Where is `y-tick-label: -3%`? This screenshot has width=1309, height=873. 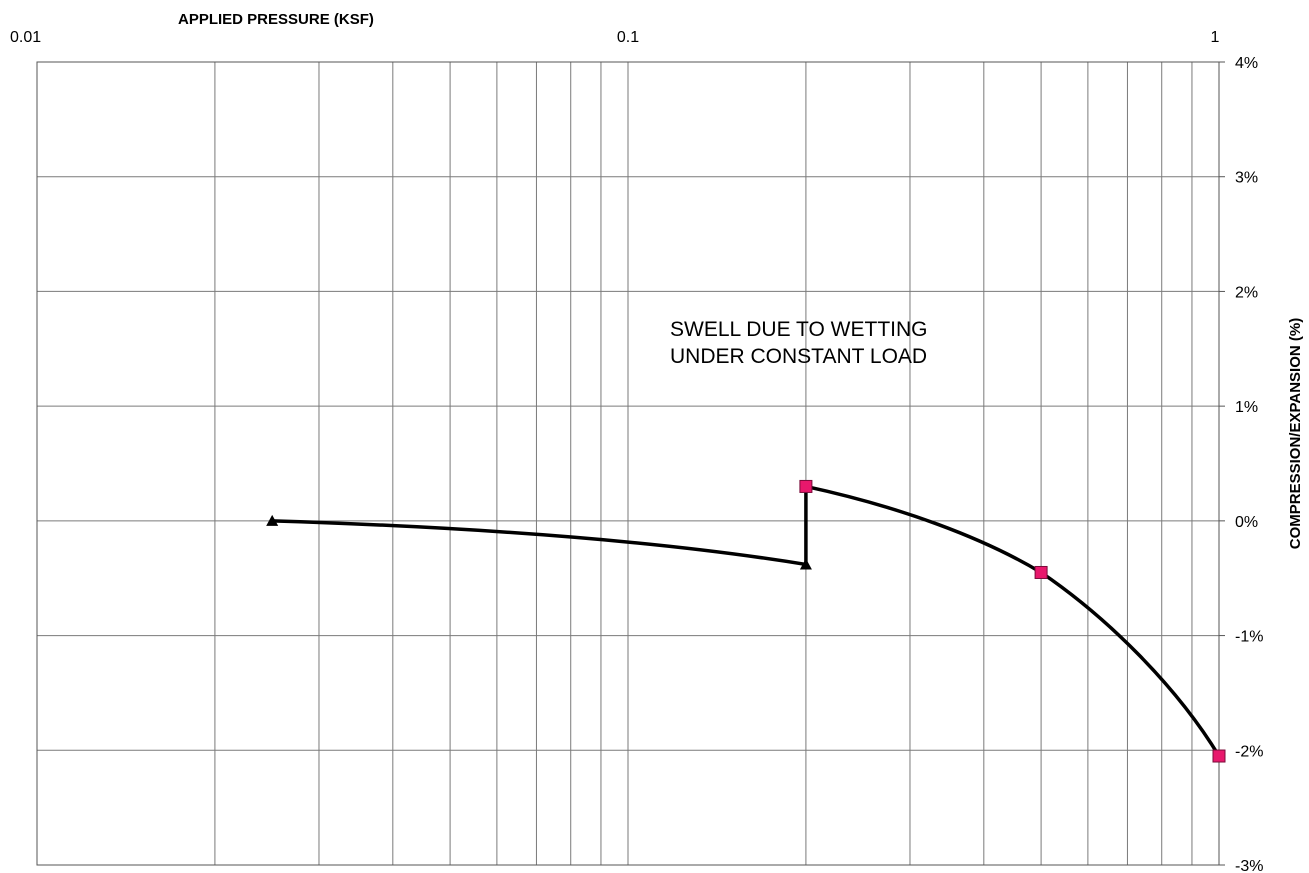 y-tick-label: -3% is located at coordinates (1249, 865).